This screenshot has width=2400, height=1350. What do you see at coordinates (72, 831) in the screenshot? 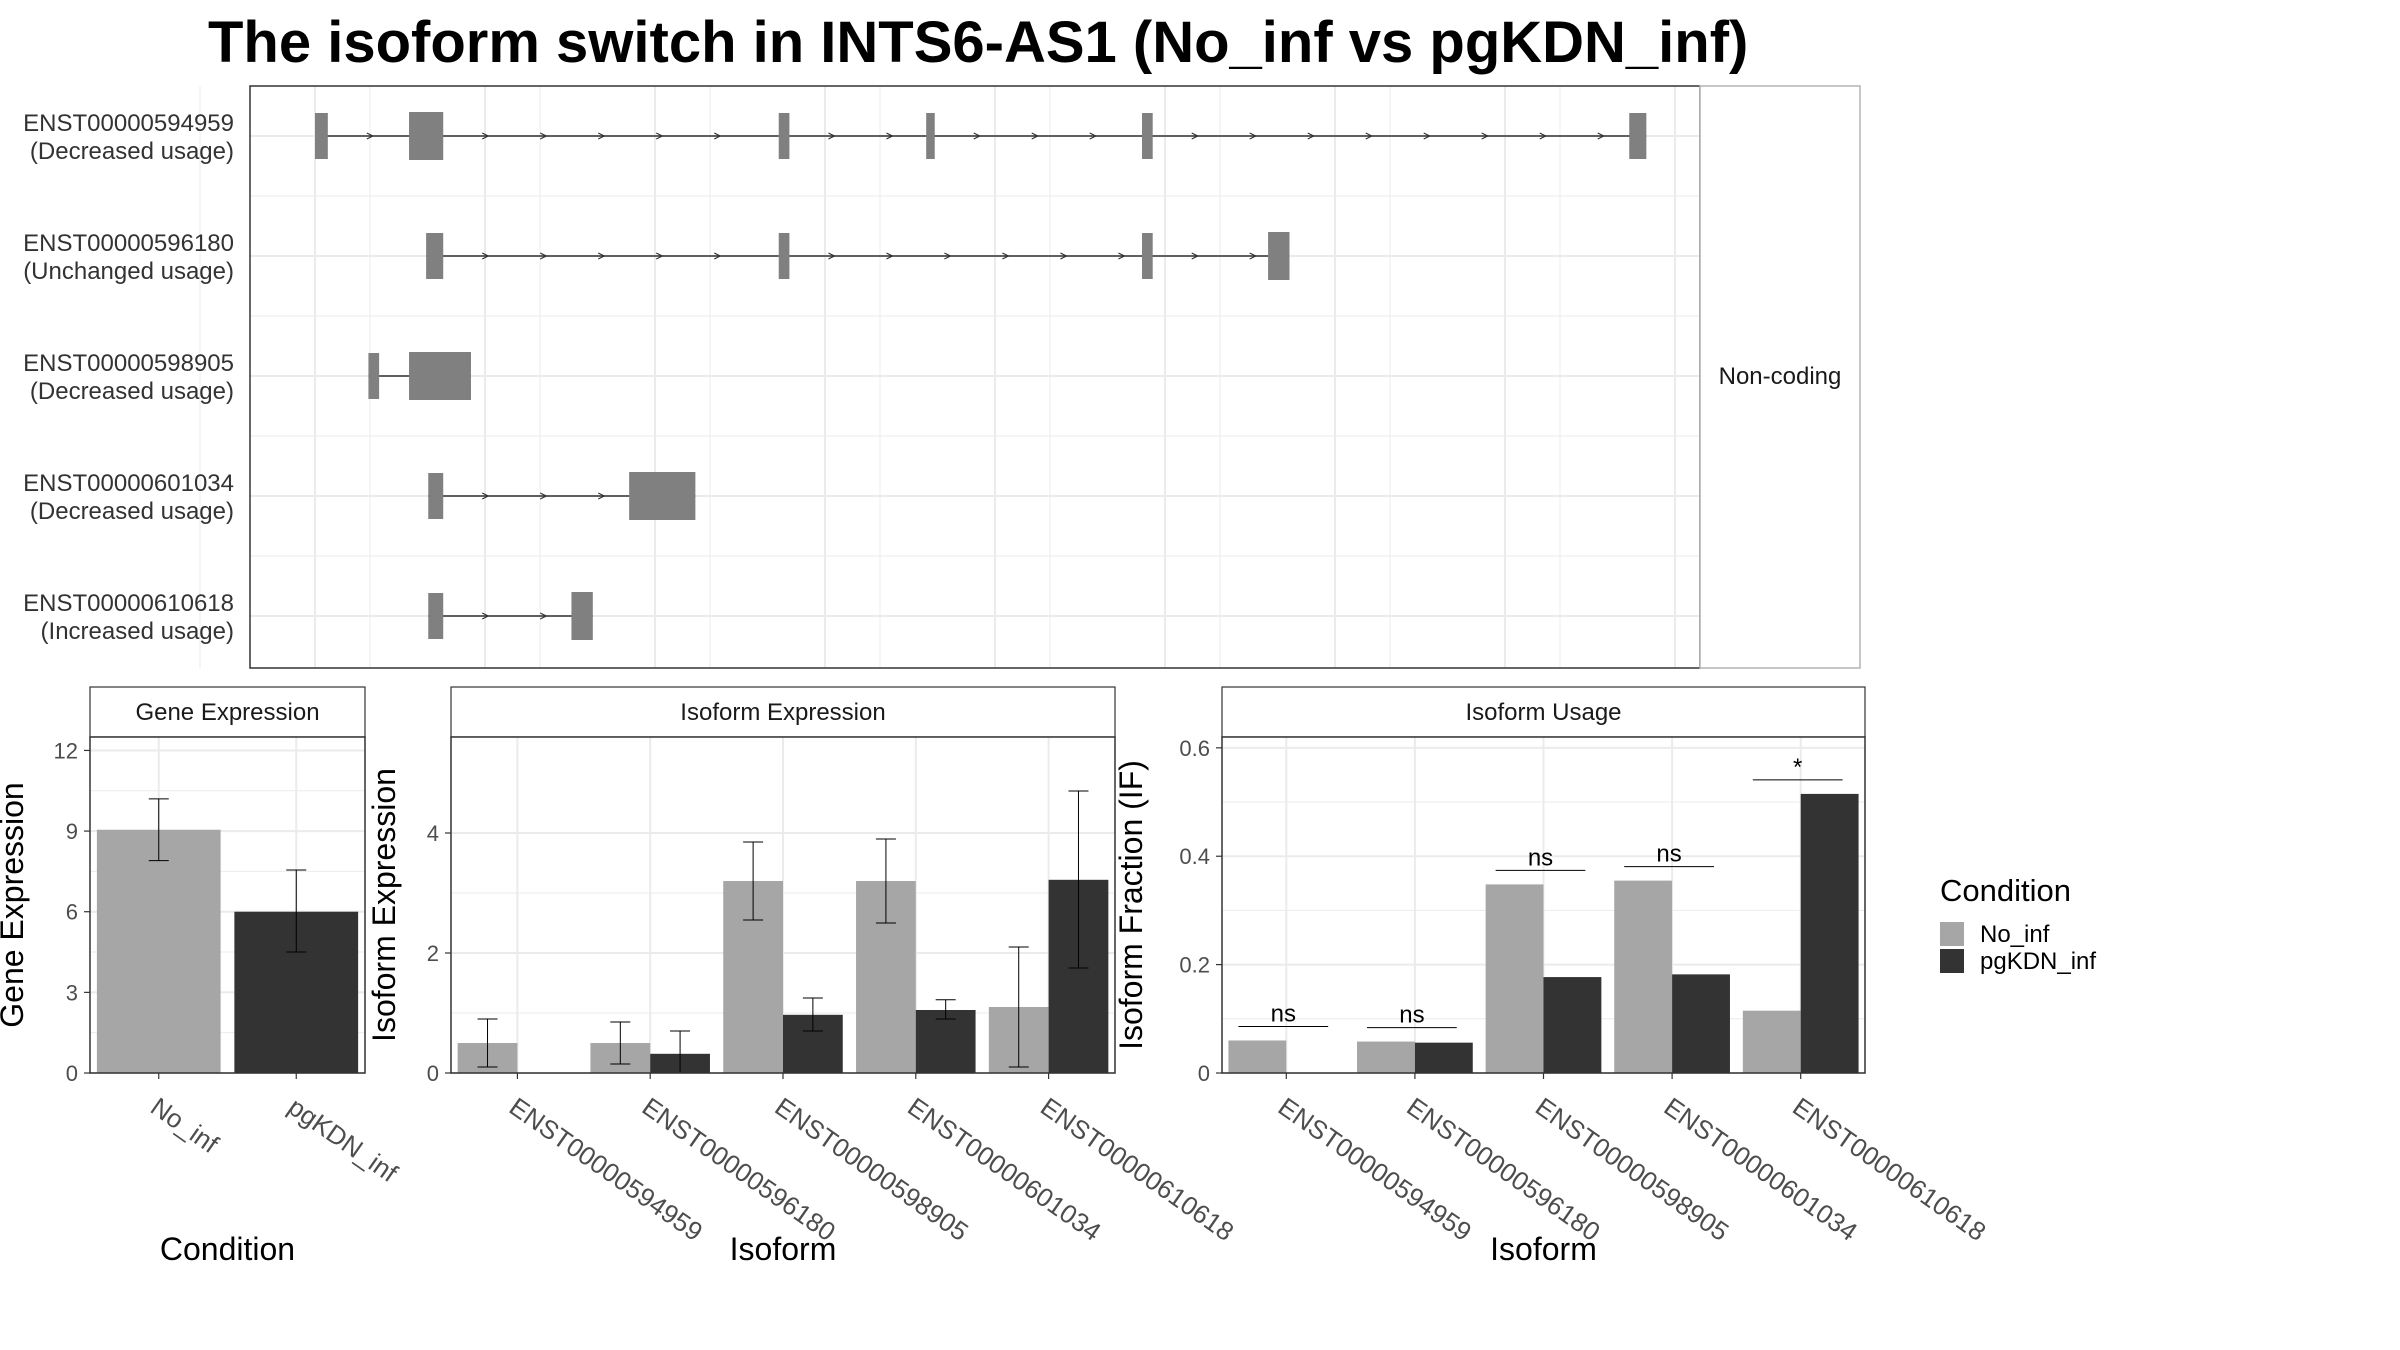
I see `y-tick-label: 9` at bounding box center [72, 831].